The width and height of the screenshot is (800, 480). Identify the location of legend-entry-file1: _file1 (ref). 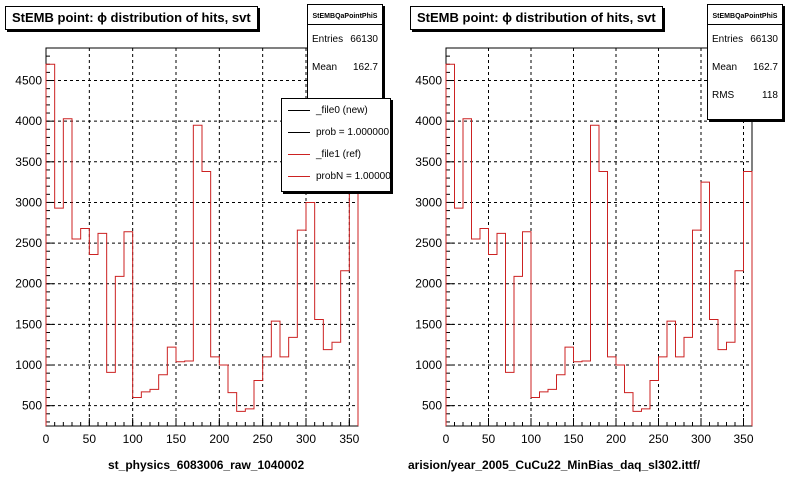
(336, 154).